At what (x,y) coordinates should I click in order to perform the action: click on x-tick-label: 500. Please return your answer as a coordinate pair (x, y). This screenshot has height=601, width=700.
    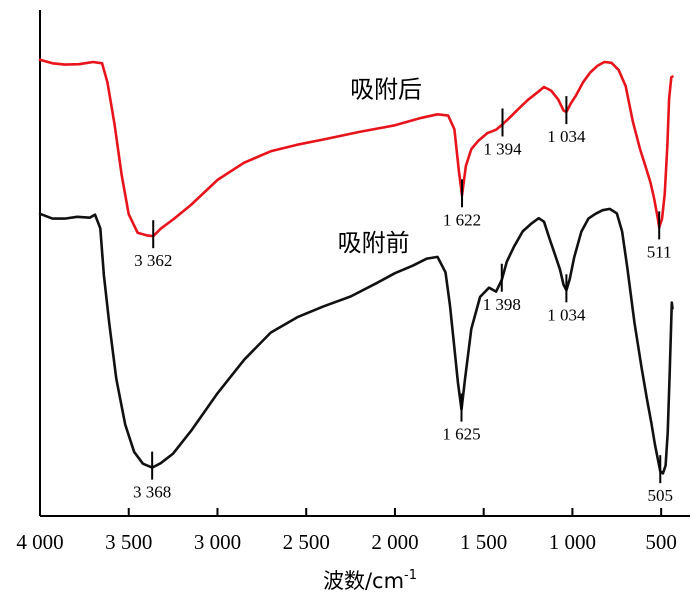
    Looking at the image, I should click on (661, 542).